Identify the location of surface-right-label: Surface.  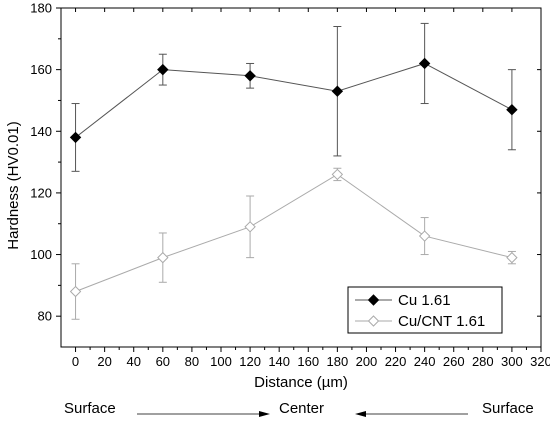
(508, 408).